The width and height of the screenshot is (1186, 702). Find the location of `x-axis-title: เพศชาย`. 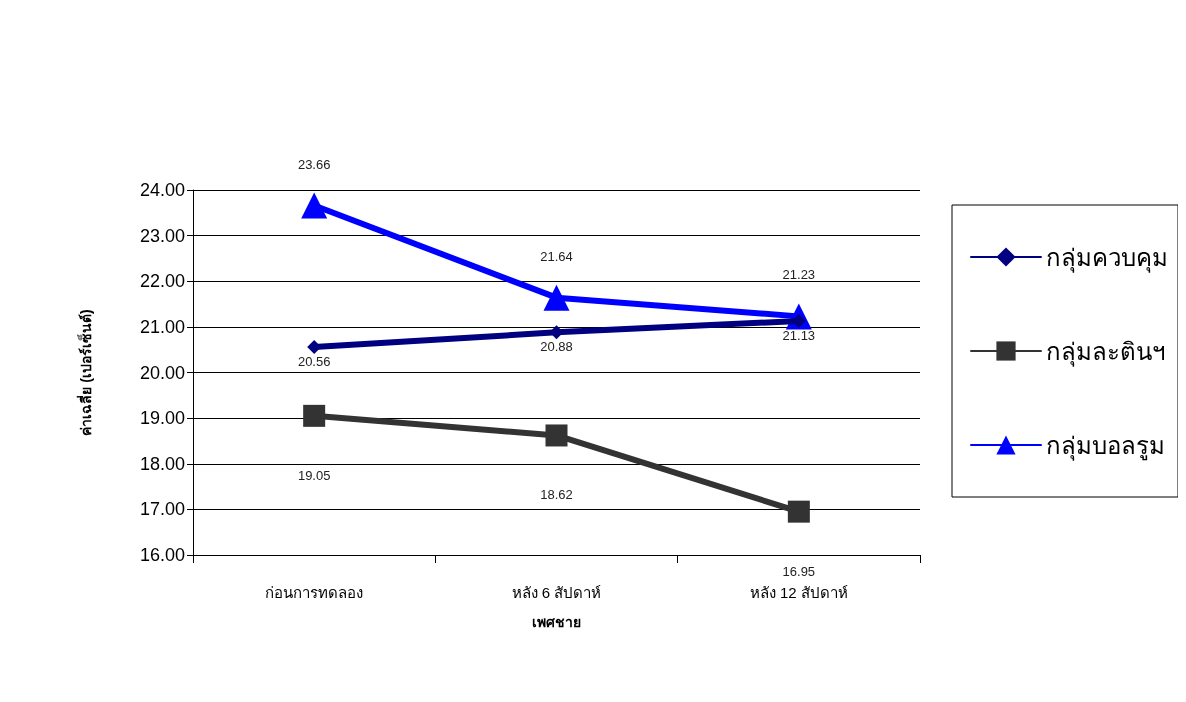

x-axis-title: เพศชาย is located at coordinates (556, 622).